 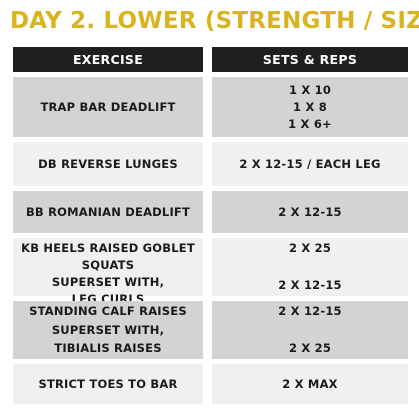 What do you see at coordinates (108, 311) in the screenshot?
I see `row-5-exercise-line-1: STANDING CALF RAISES` at bounding box center [108, 311].